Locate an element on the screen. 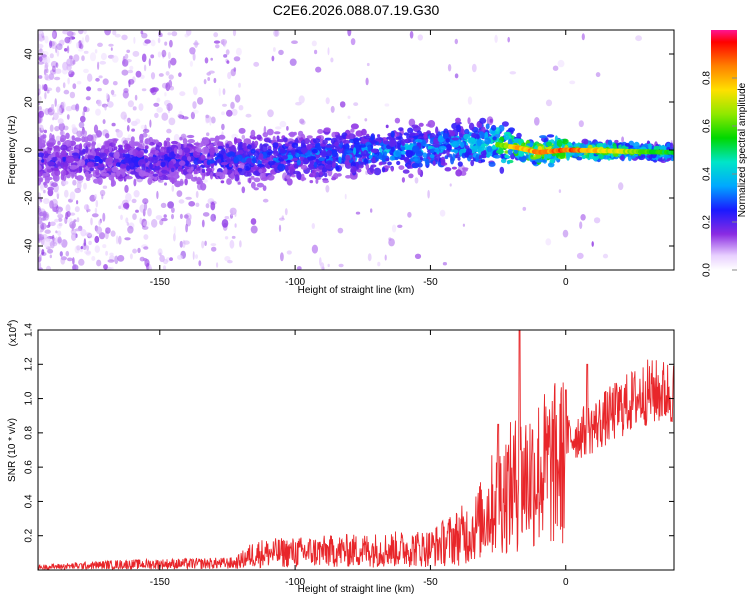 This screenshot has height=600, width=750. colorbar-label: Normalized spectral amplitude is located at coordinates (742, 149).